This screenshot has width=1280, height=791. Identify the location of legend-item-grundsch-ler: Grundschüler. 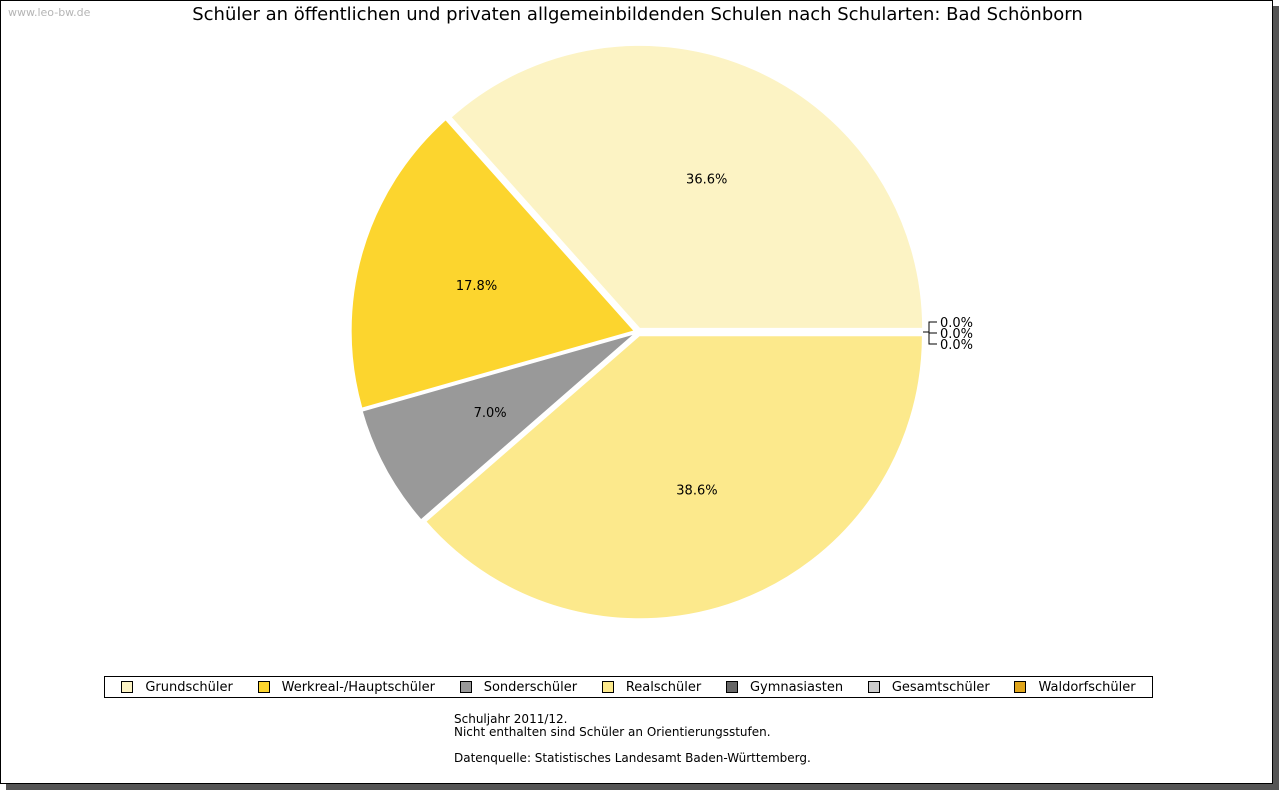
(177, 687).